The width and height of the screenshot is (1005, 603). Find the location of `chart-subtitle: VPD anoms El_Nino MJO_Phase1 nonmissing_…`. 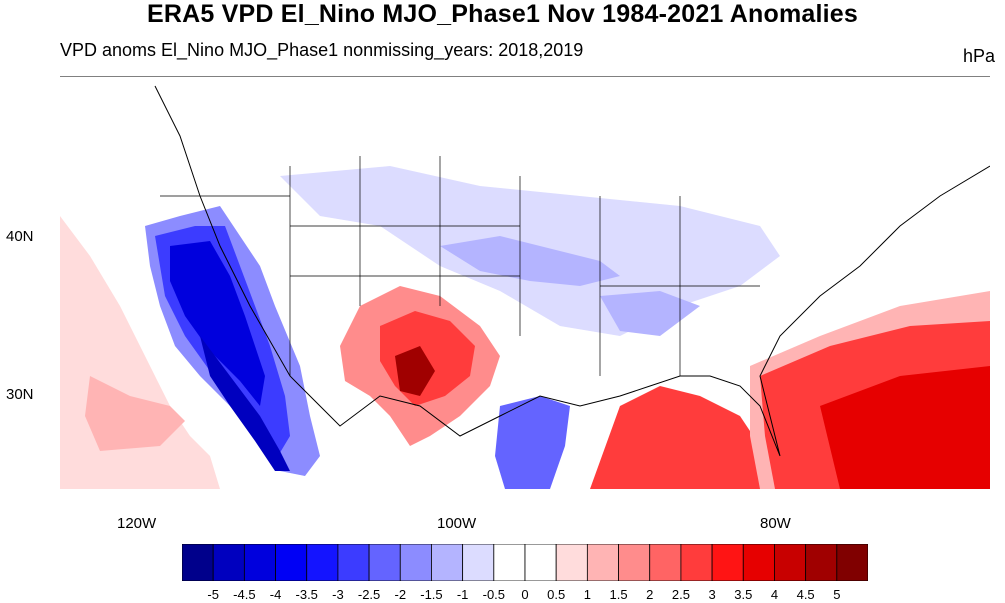

chart-subtitle: VPD anoms El_Nino MJO_Phase1 nonmissing_… is located at coordinates (322, 50).